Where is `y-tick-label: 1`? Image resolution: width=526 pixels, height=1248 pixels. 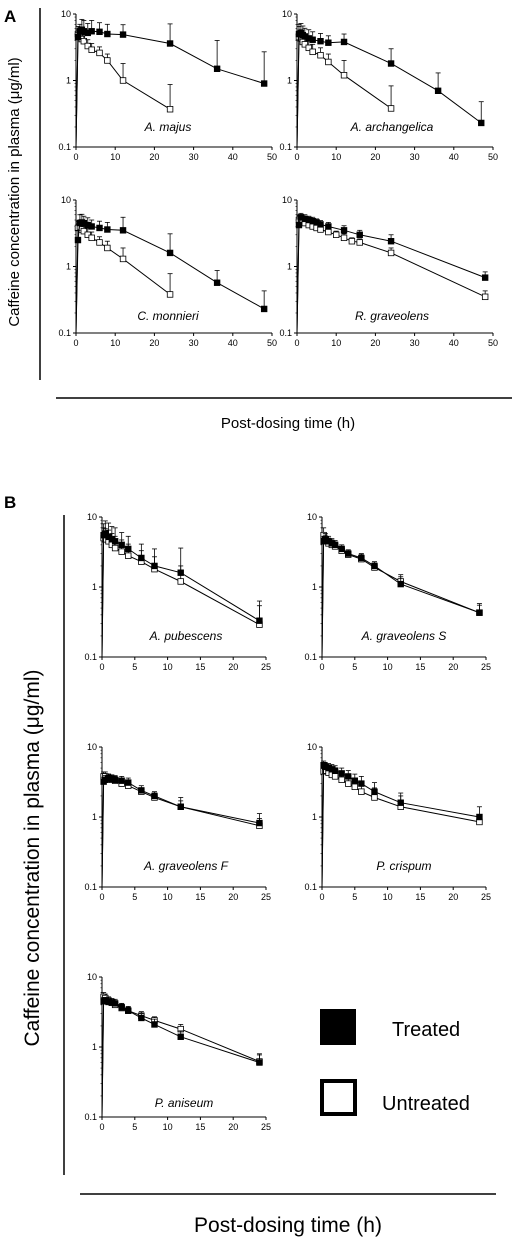
y-tick-label: 1 is located at coordinates (94, 587).